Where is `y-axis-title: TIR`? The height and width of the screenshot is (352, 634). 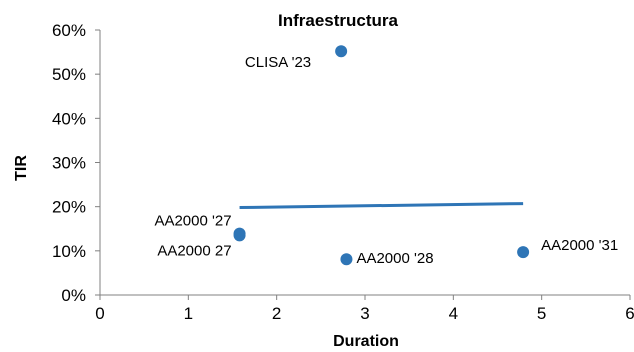 y-axis-title: TIR is located at coordinates (21, 168).